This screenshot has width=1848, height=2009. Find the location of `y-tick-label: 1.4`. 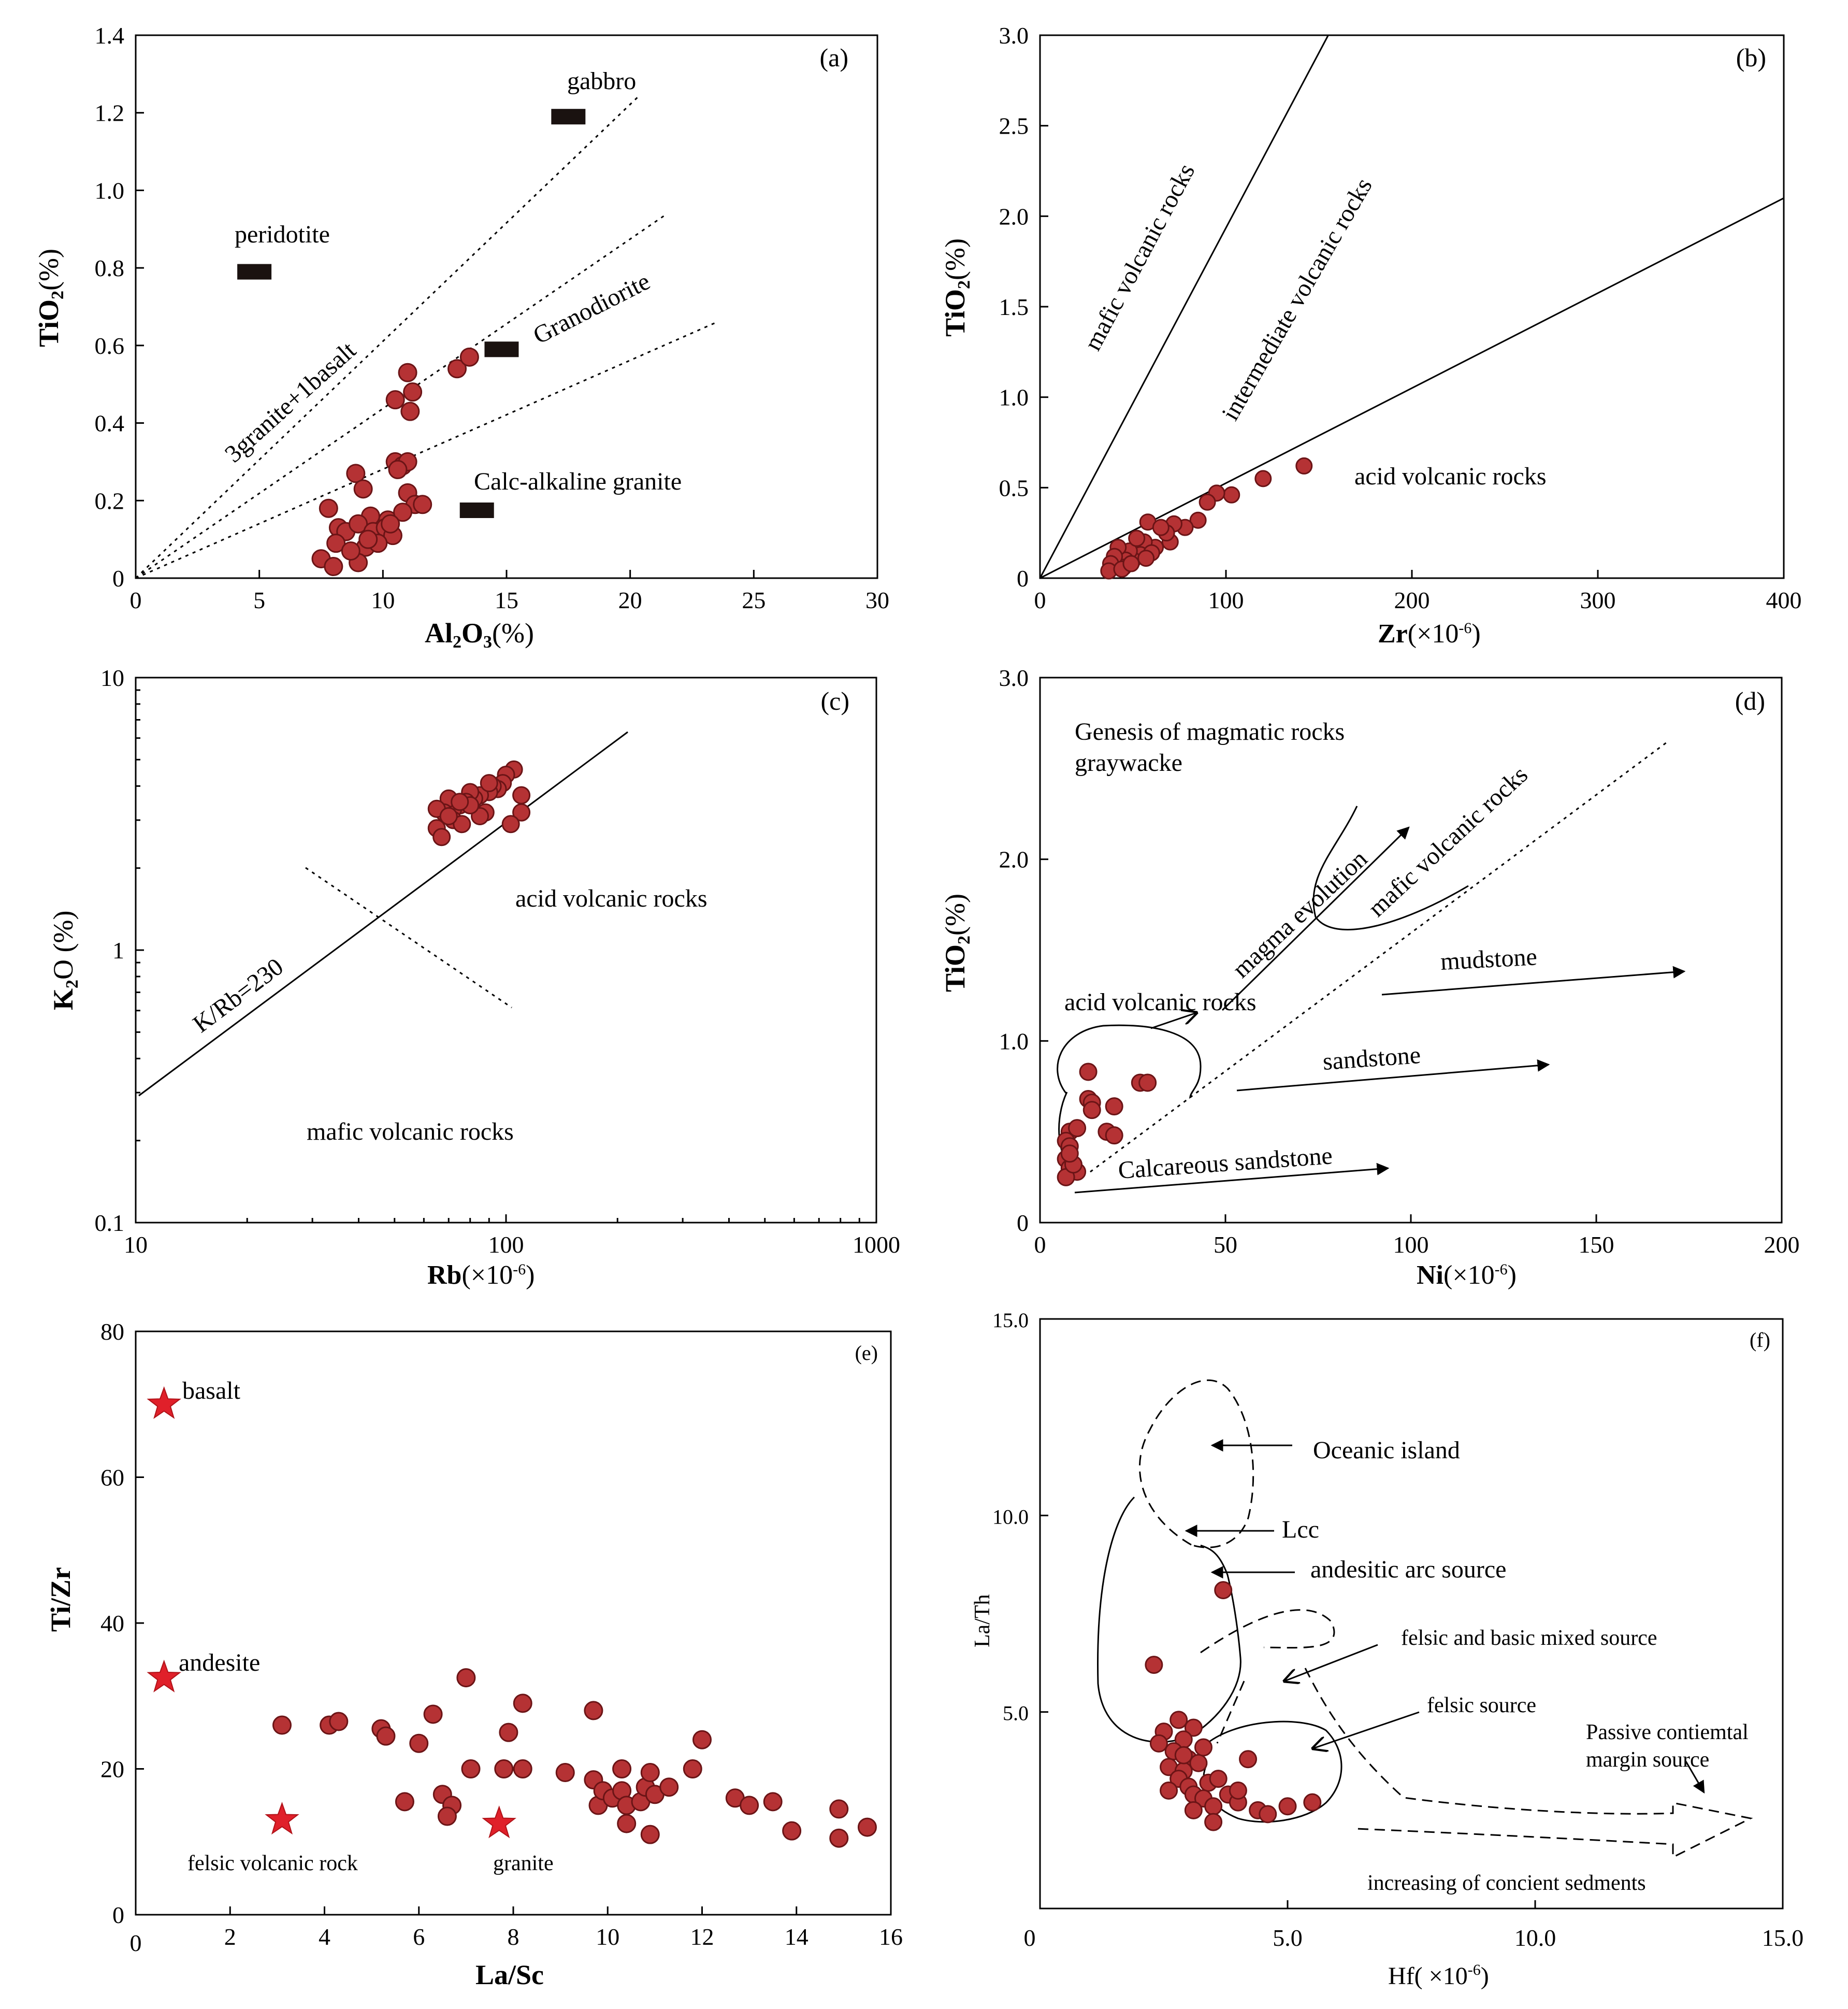

y-tick-label: 1.4 is located at coordinates (110, 35).